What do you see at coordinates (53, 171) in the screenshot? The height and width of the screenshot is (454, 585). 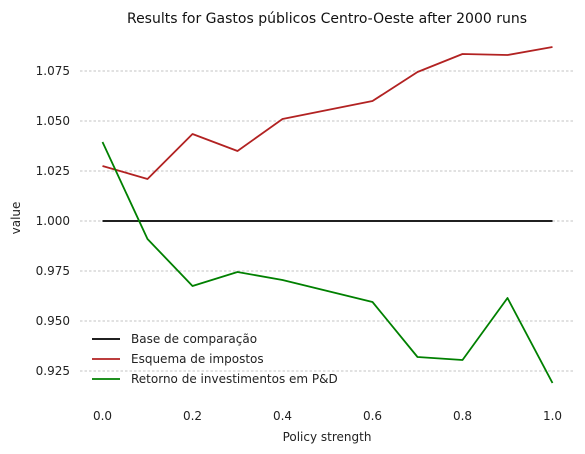 I see `y-tick-label: 1.025` at bounding box center [53, 171].